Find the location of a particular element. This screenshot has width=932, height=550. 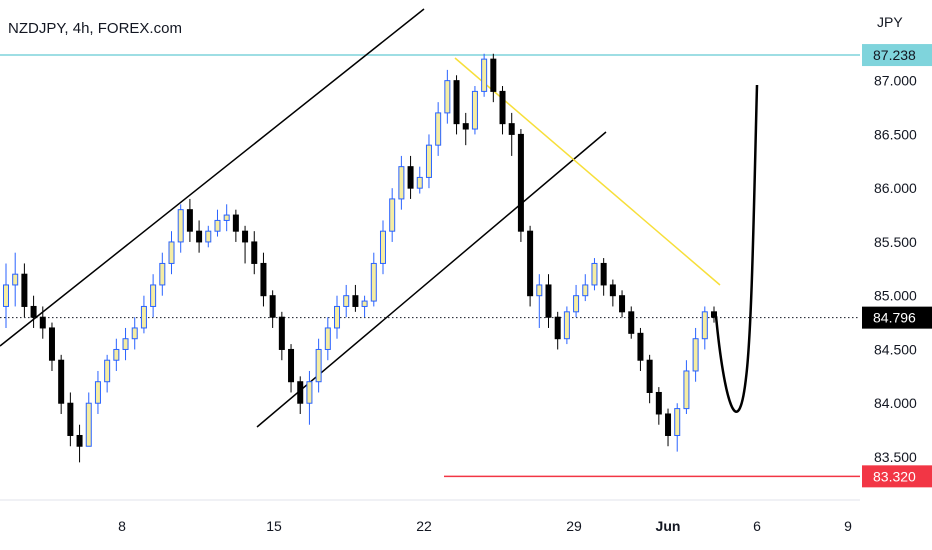

resistance-price-label: 87.238 is located at coordinates (894, 55).